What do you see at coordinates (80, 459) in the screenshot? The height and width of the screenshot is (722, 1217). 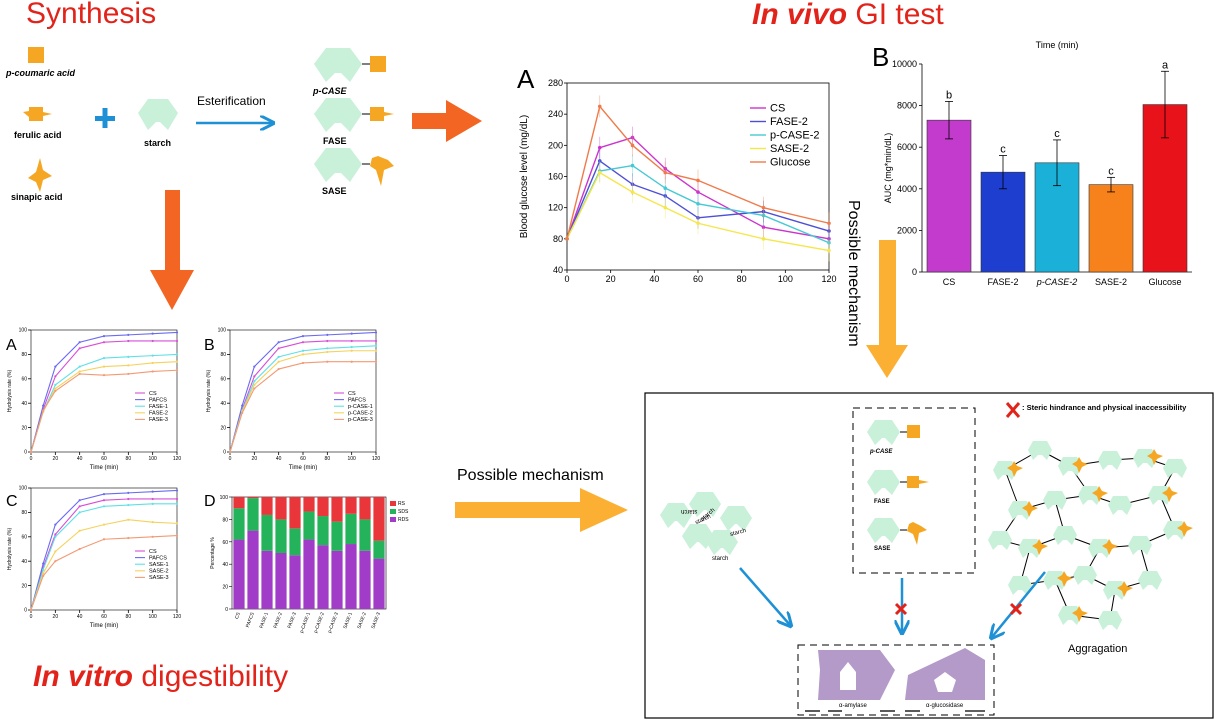 I see `x-tick-label: 40` at bounding box center [80, 459].